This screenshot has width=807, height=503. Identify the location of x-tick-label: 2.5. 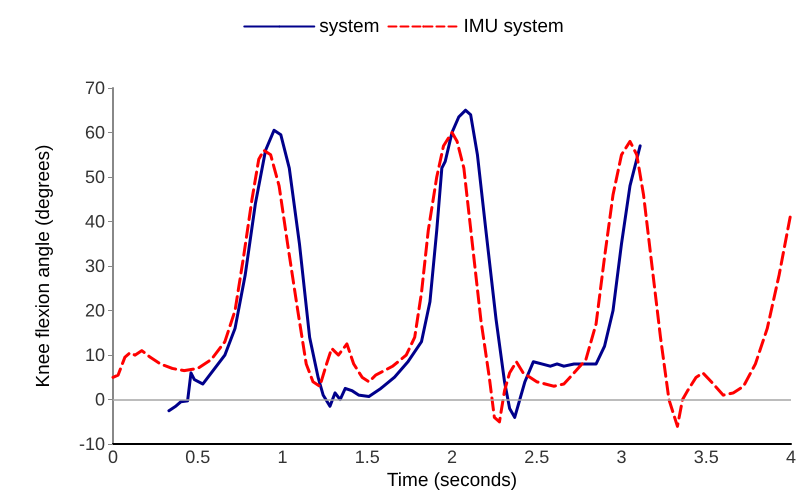
(537, 457).